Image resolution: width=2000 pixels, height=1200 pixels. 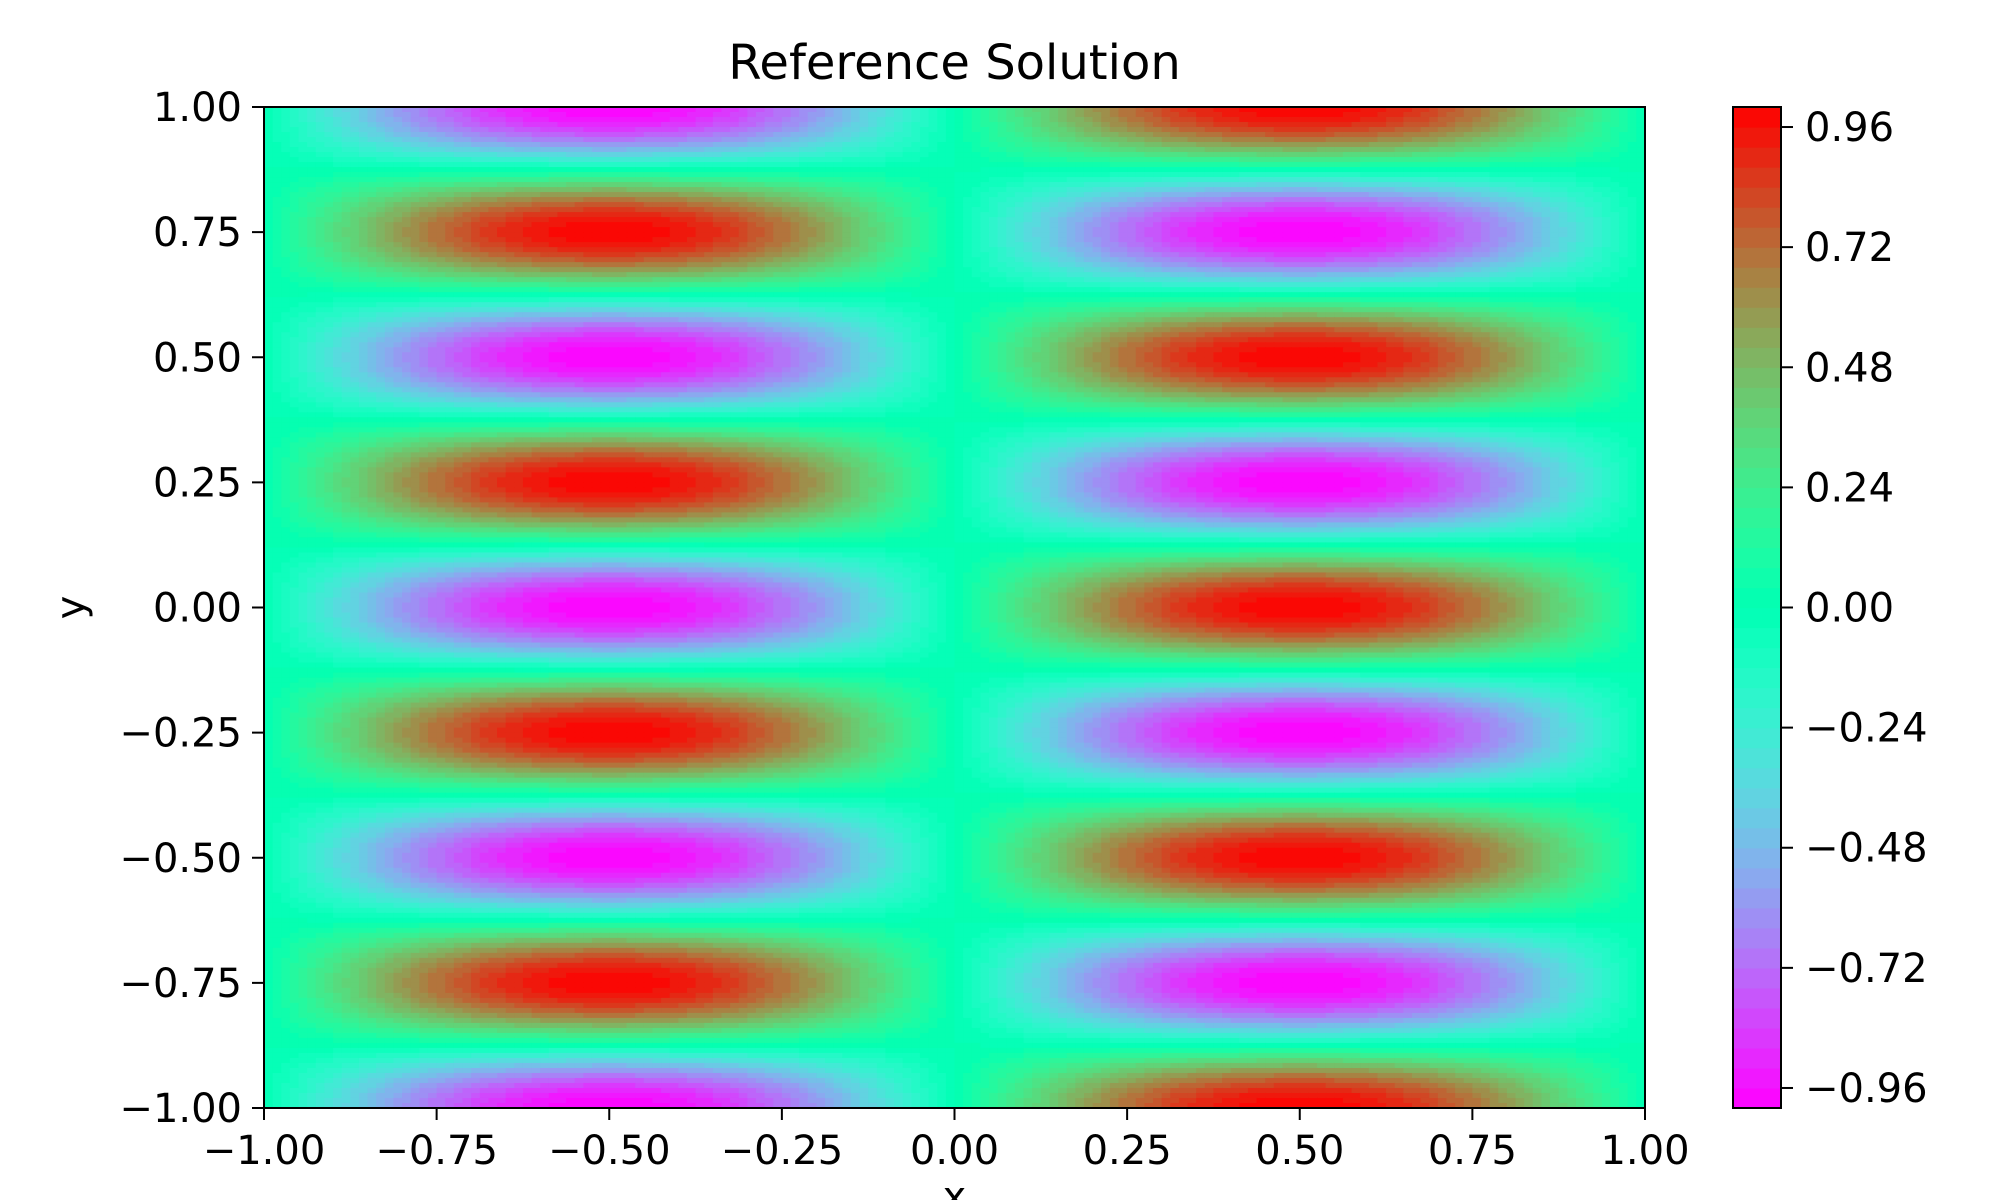 I want to click on x-tick-label: 0.00, so click(x=954, y=1151).